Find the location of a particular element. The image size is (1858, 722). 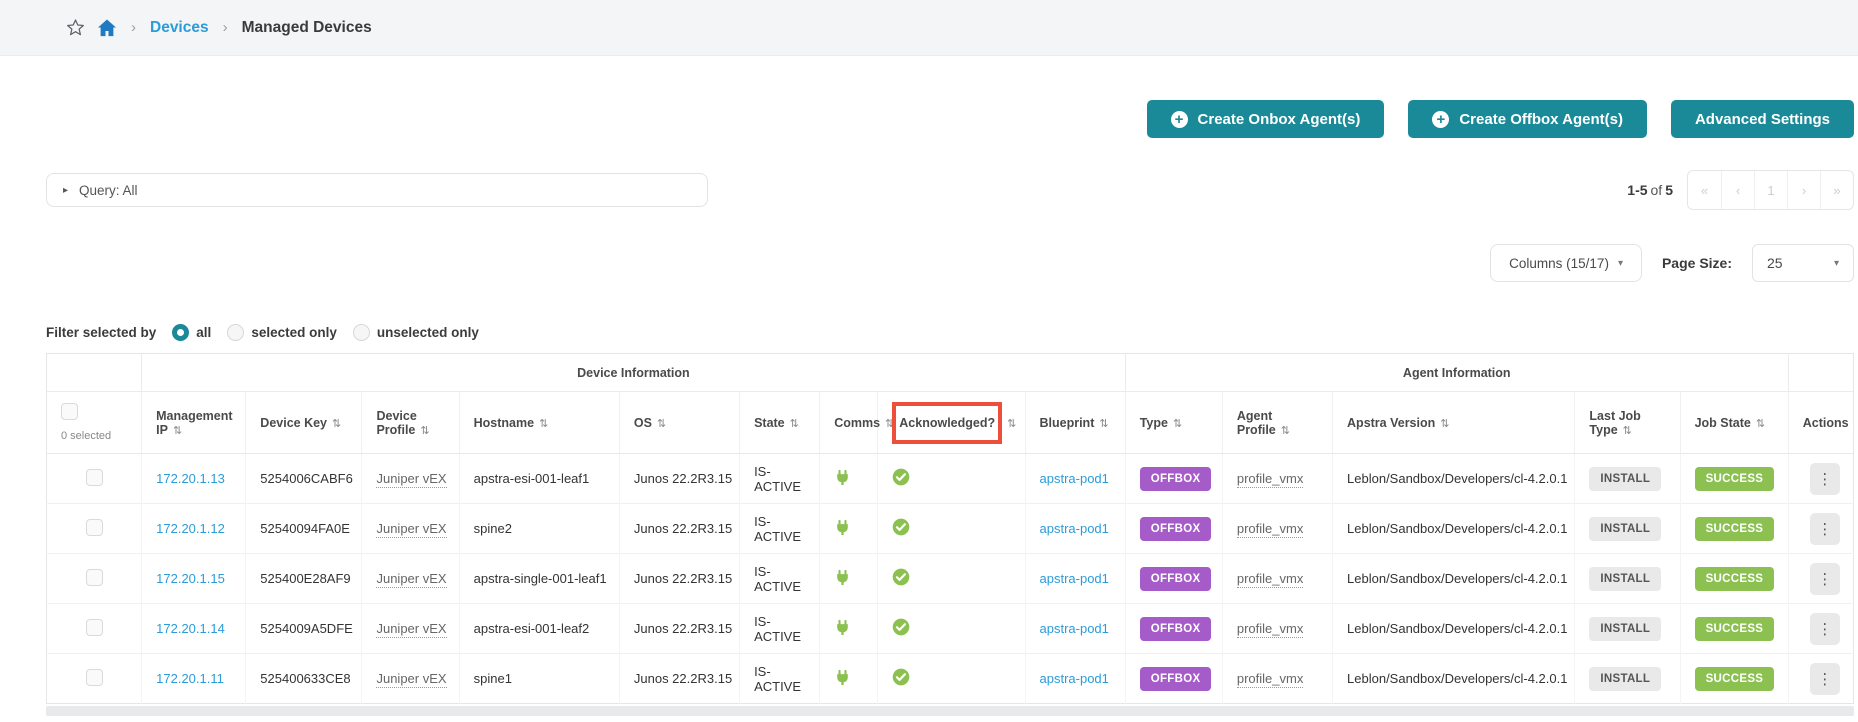

header-blueprint: Blueprint ⇅ is located at coordinates (1075, 422).